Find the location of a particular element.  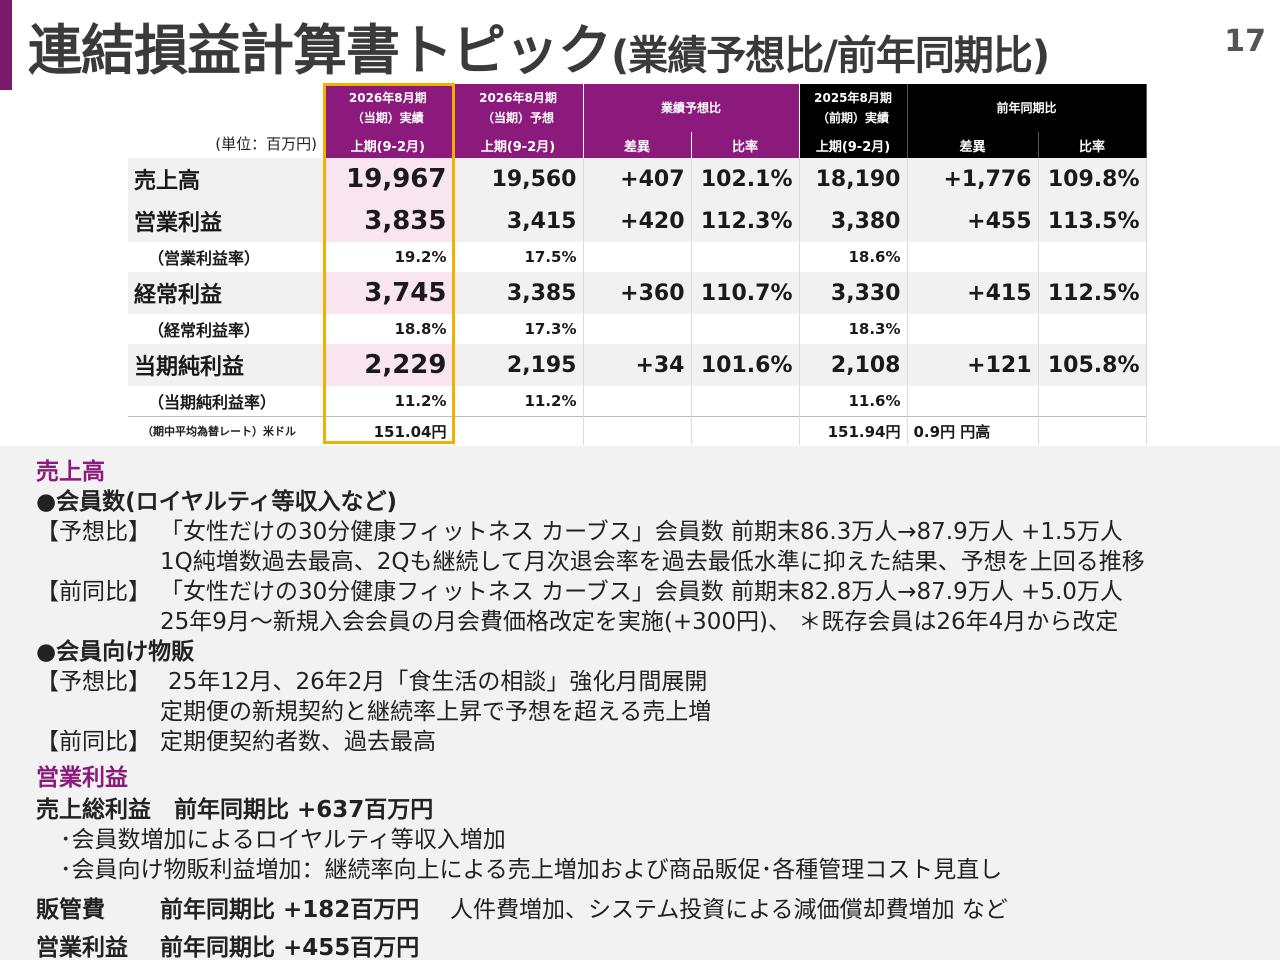

row-label: （当期純利益率） is located at coordinates (225, 401).